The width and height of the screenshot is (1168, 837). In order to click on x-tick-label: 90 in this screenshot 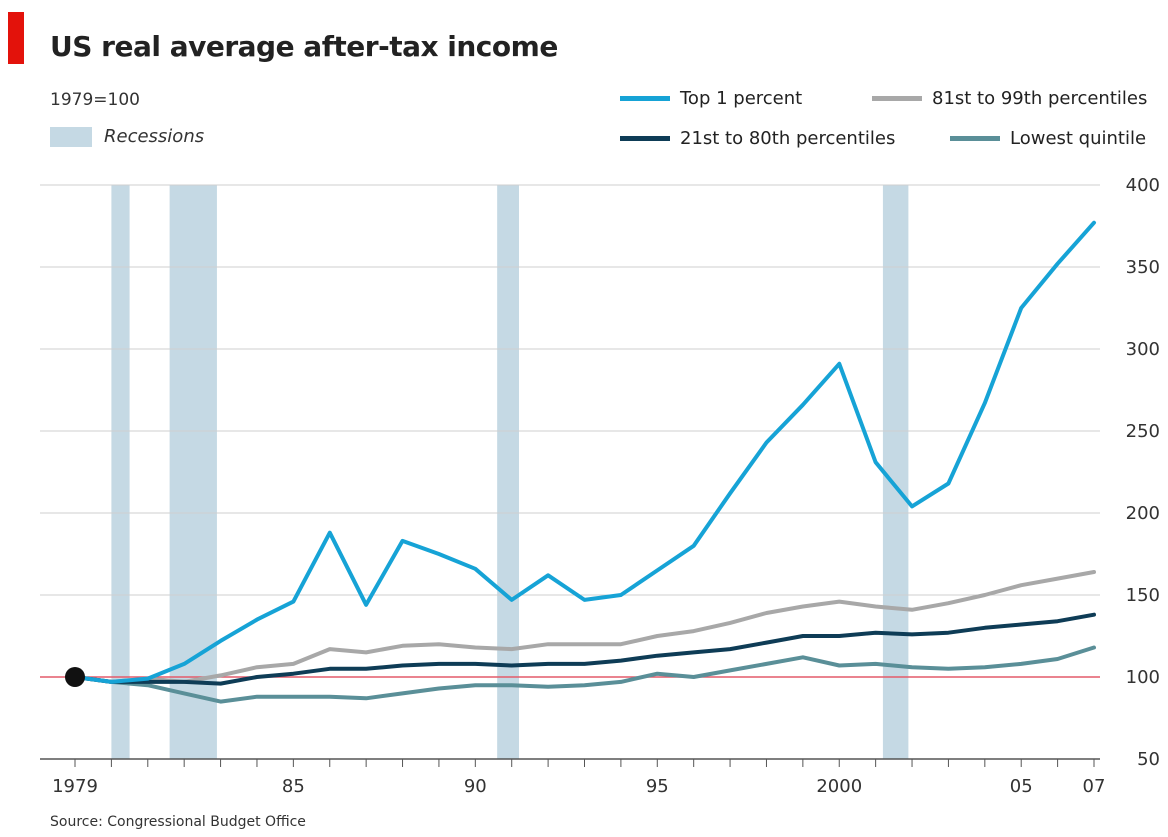, I will do `click(475, 786)`.